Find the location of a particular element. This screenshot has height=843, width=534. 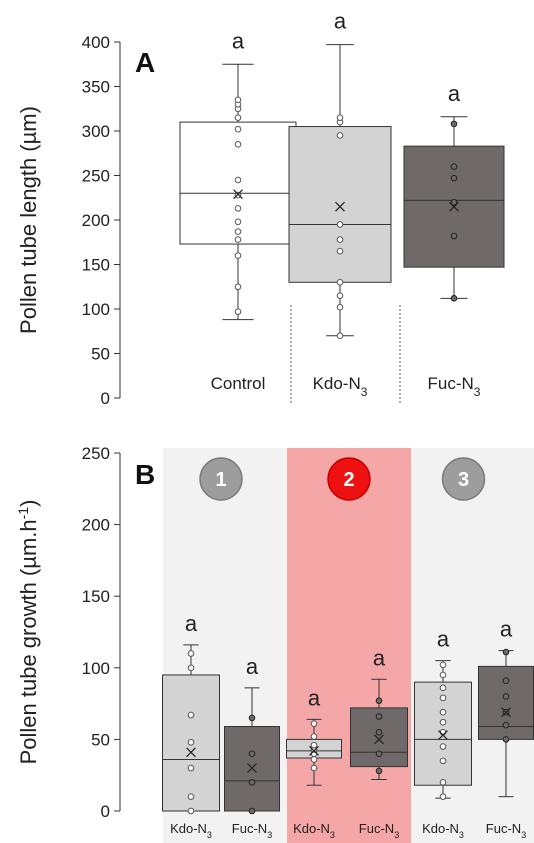

y-tick-label-b: 50 is located at coordinates (100, 739).